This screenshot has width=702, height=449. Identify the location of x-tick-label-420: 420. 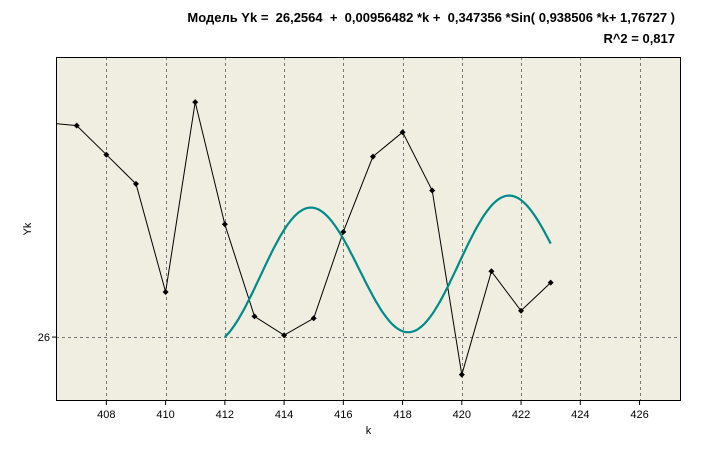
(462, 415).